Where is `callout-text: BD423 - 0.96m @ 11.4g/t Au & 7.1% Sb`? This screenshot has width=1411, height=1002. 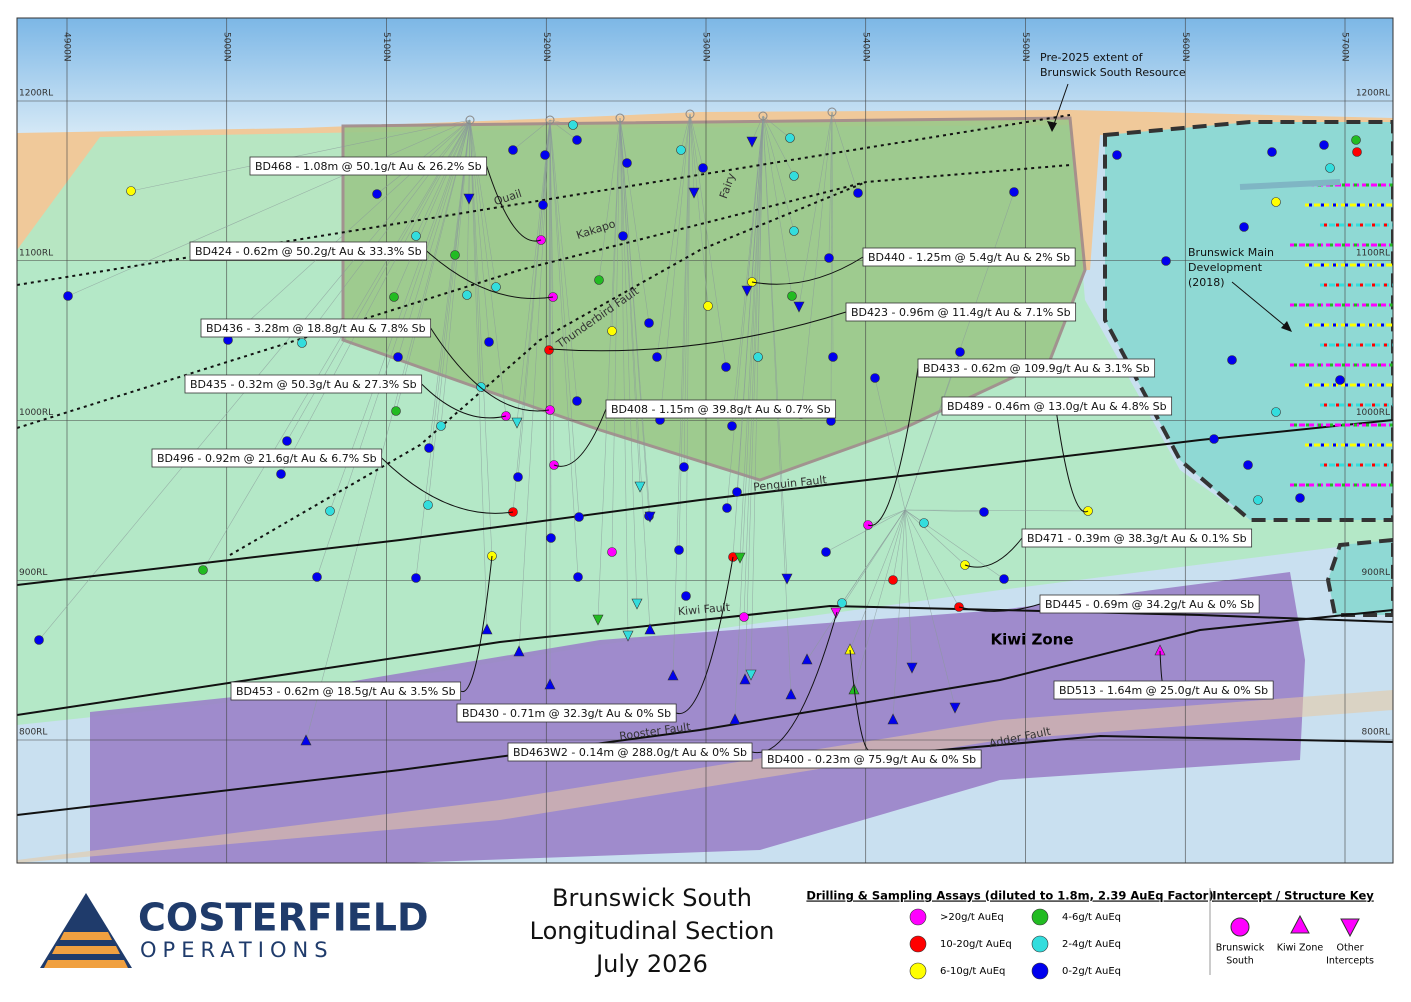 callout-text: BD423 - 0.96m @ 11.4g/t Au & 7.1% Sb is located at coordinates (961, 312).